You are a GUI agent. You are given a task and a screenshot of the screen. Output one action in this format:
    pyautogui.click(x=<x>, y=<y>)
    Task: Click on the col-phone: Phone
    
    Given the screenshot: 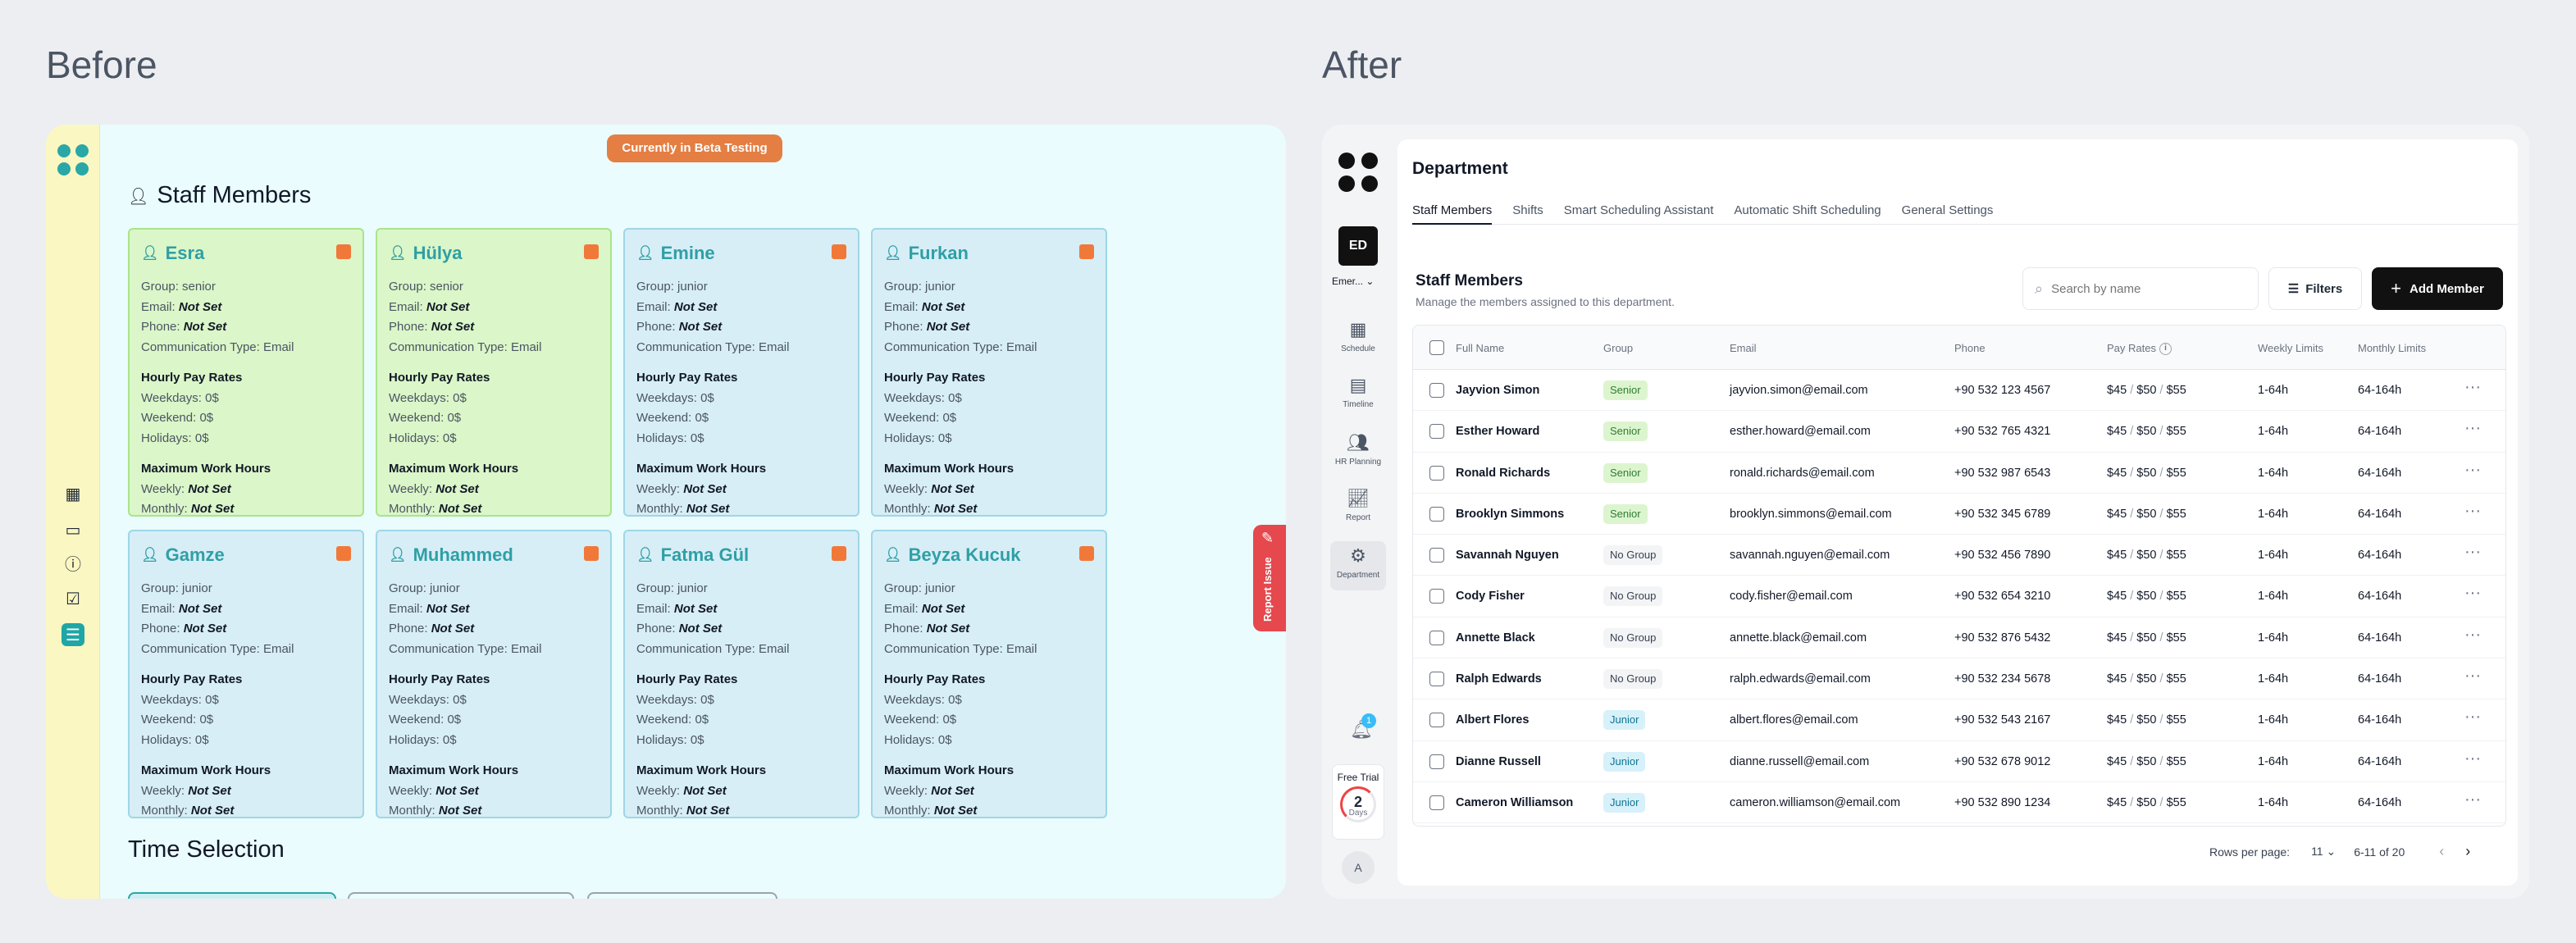 What is the action you would take?
    pyautogui.click(x=1970, y=348)
    